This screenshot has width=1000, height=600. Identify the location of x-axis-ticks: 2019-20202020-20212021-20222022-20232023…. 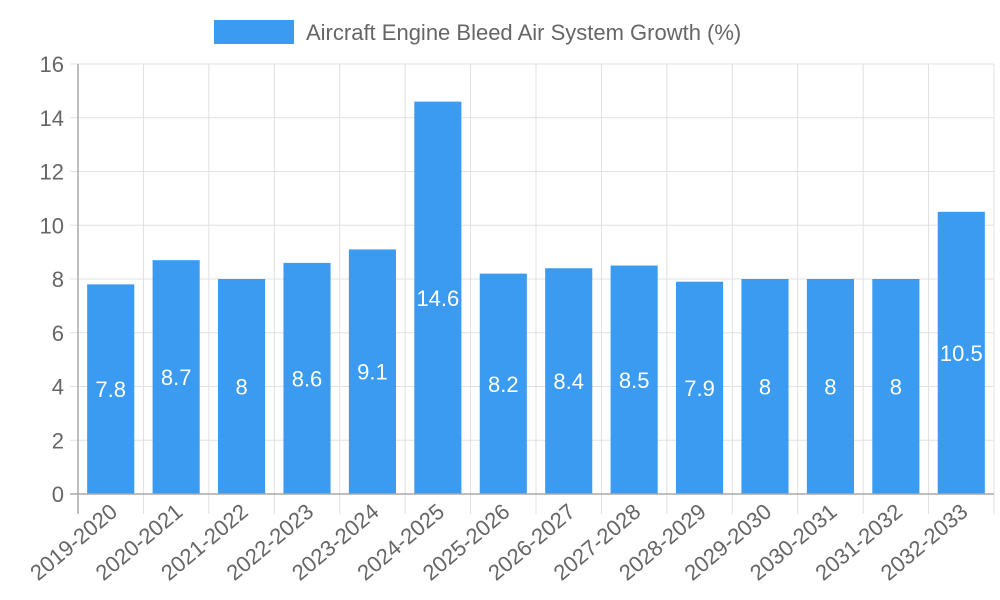
(498, 542).